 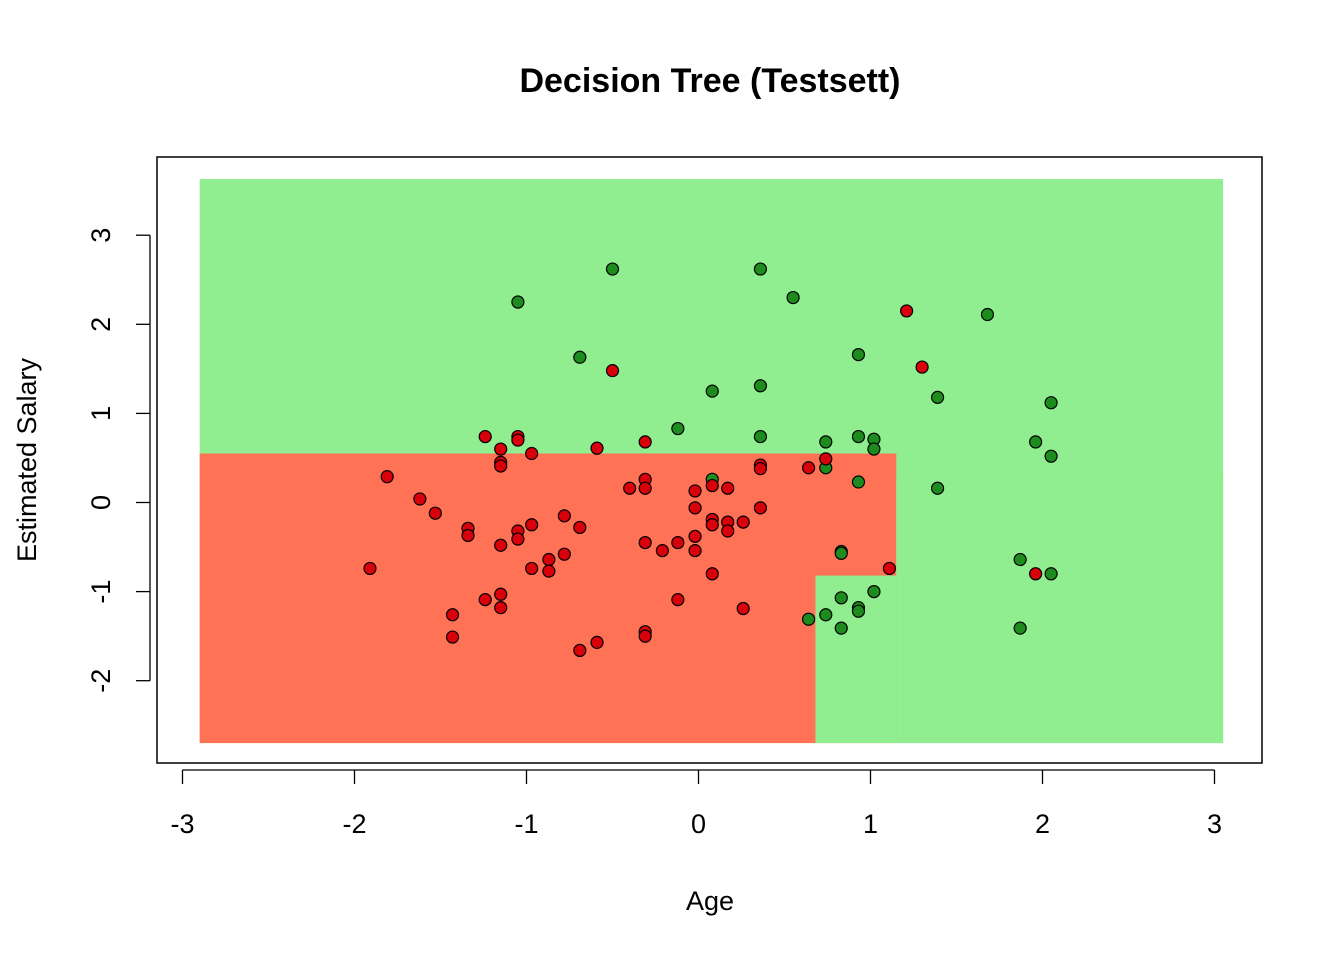 What do you see at coordinates (182, 824) in the screenshot?
I see `x-tick-label: -3` at bounding box center [182, 824].